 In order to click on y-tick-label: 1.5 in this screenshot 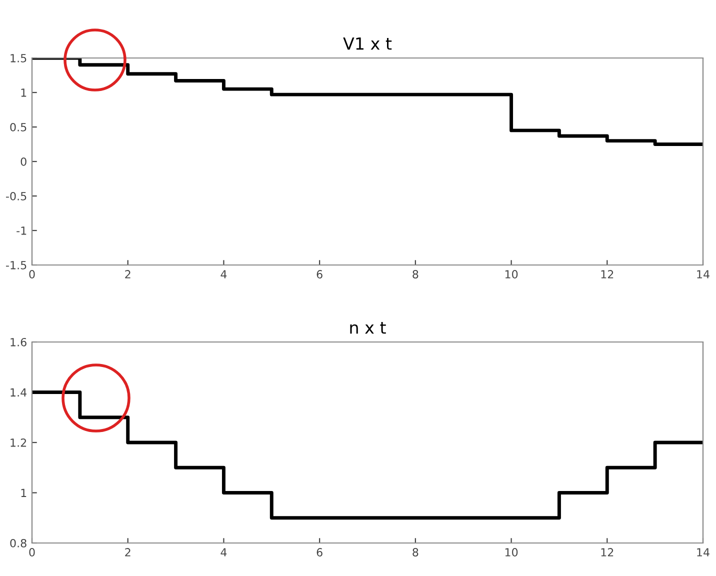, I will do `click(18, 58)`.